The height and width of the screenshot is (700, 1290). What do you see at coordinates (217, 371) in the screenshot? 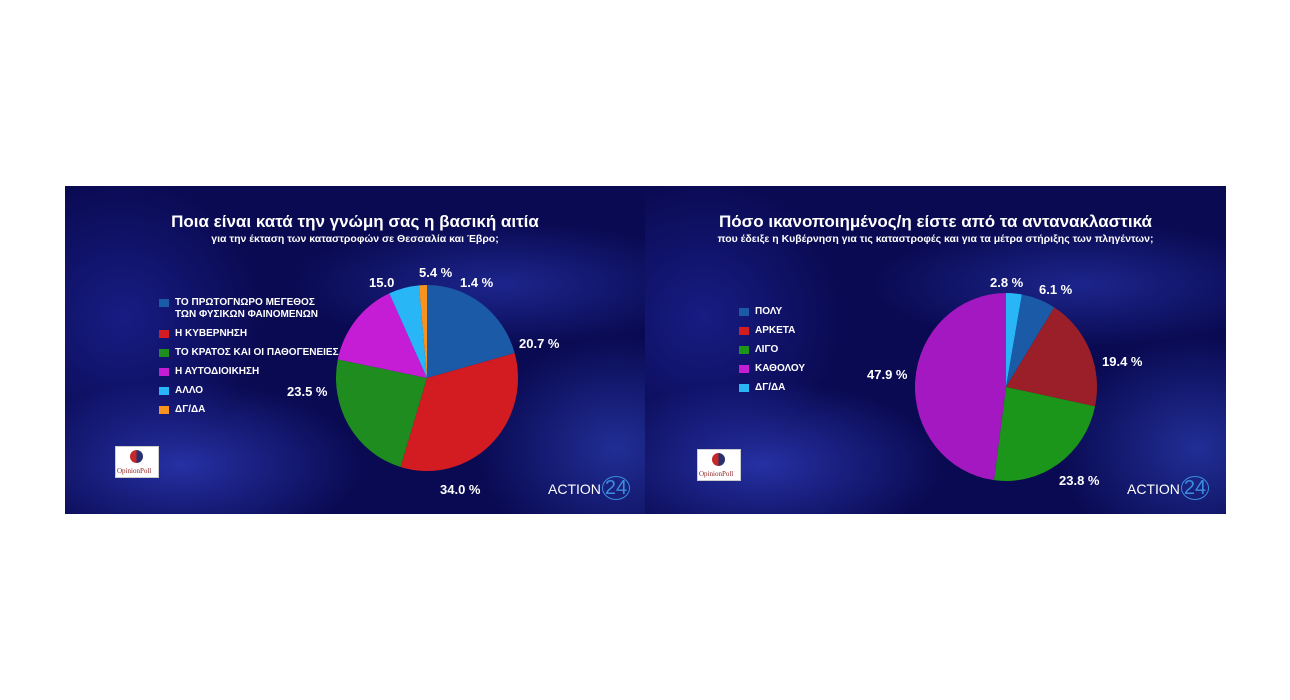
I see `legend-label: Η ΑΥΤΟΔΙΟΙΚΗΣΗ` at bounding box center [217, 371].